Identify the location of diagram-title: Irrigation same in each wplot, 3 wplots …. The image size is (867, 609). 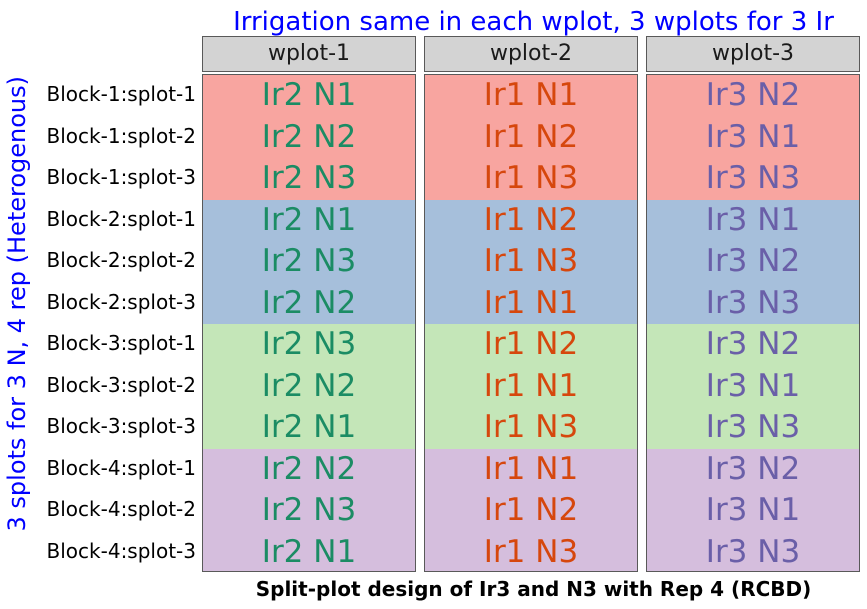
(533, 22).